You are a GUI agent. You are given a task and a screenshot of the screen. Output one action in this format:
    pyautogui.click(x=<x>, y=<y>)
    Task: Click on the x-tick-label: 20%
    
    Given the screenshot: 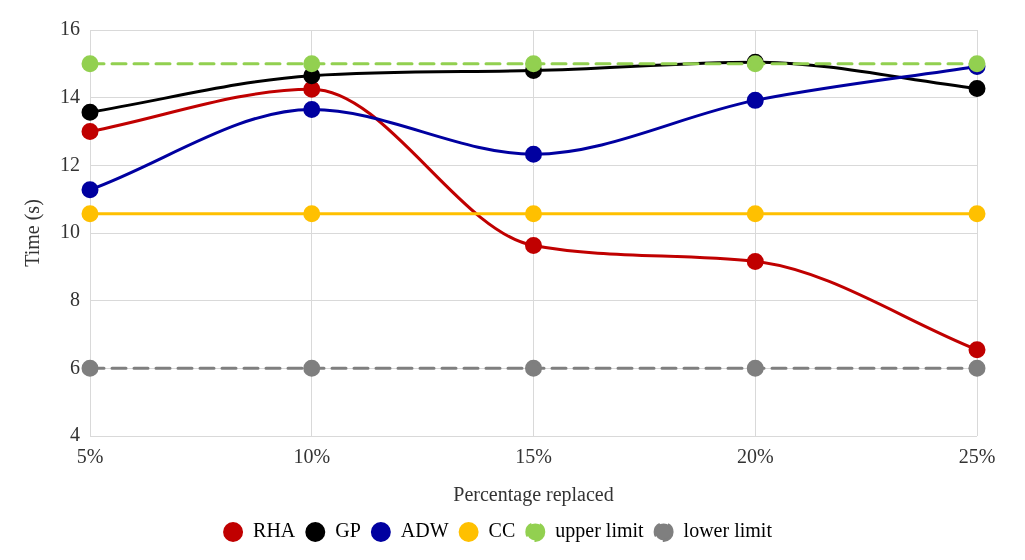 What is the action you would take?
    pyautogui.click(x=755, y=456)
    